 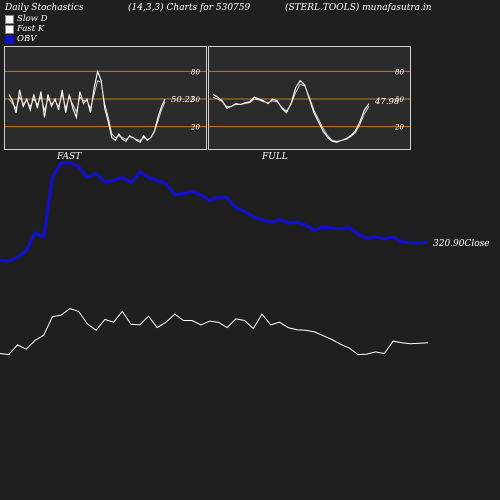 I want to click on full-tick-label-20: 20, so click(x=399, y=128).